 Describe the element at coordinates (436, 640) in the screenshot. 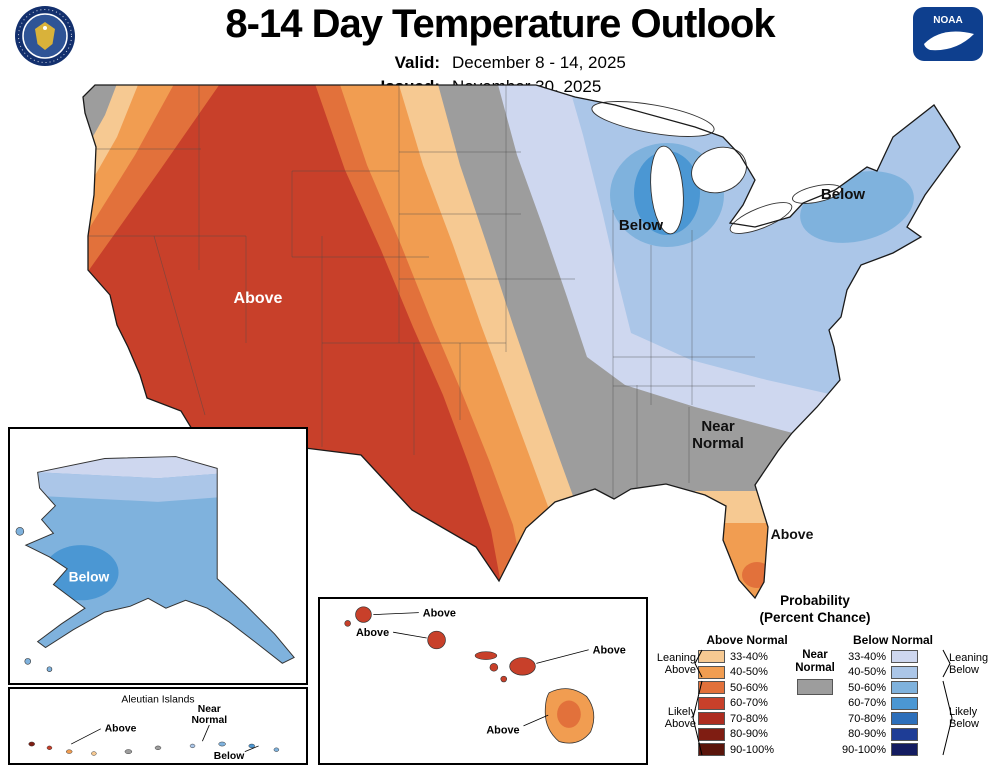

I see `island-oahu` at that location.